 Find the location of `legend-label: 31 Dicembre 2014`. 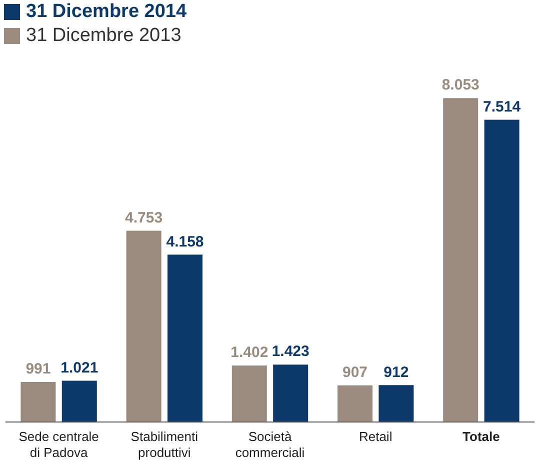

legend-label: 31 Dicembre 2014 is located at coordinates (106, 11).